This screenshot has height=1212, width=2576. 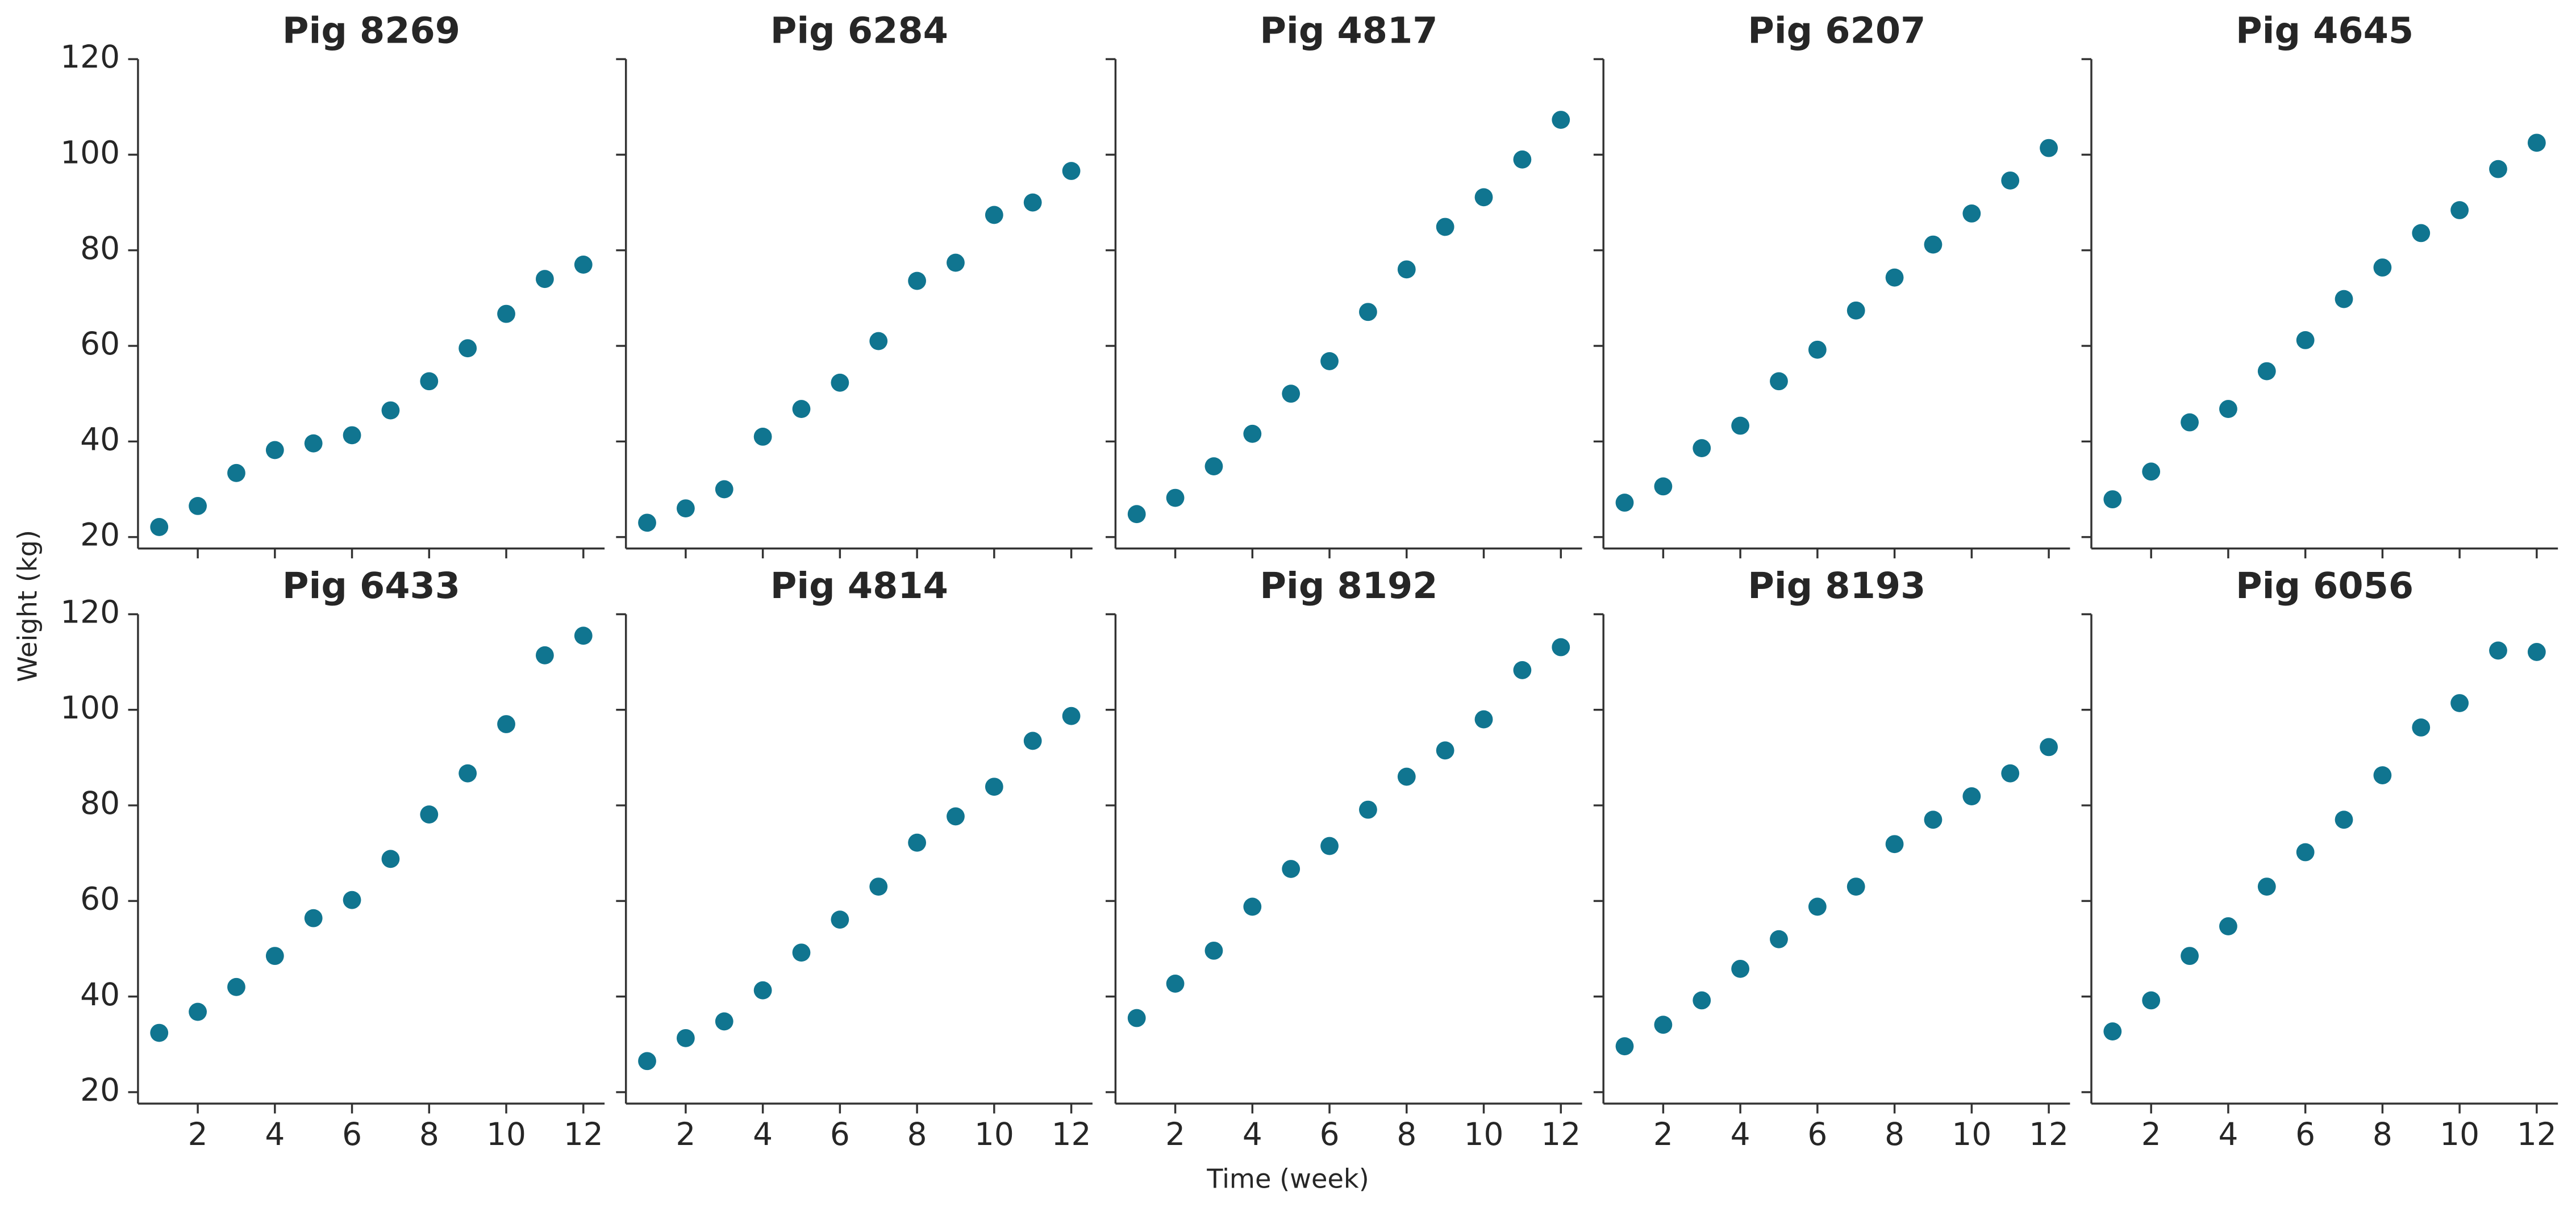 What do you see at coordinates (1349, 31) in the screenshot?
I see `panel-title: Pig 4817` at bounding box center [1349, 31].